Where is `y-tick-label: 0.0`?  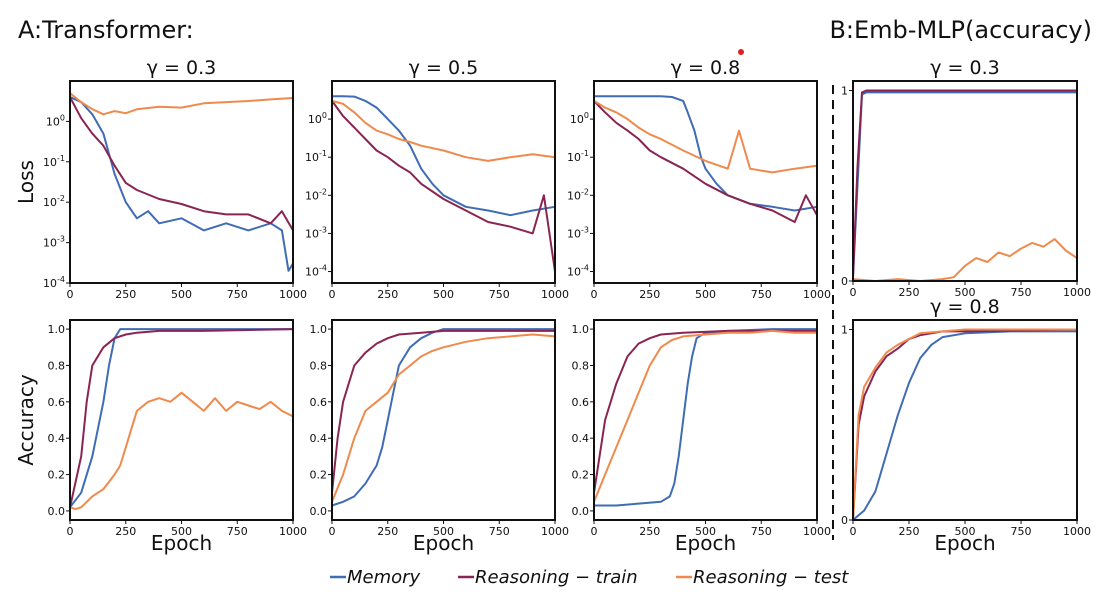 y-tick-label: 0.0 is located at coordinates (319, 511).